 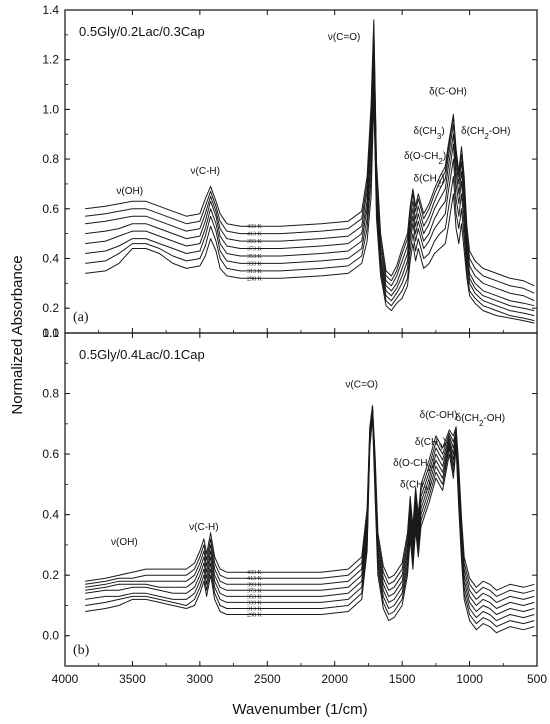 I want to click on y-tick-label: 0.0, so click(x=50, y=636).